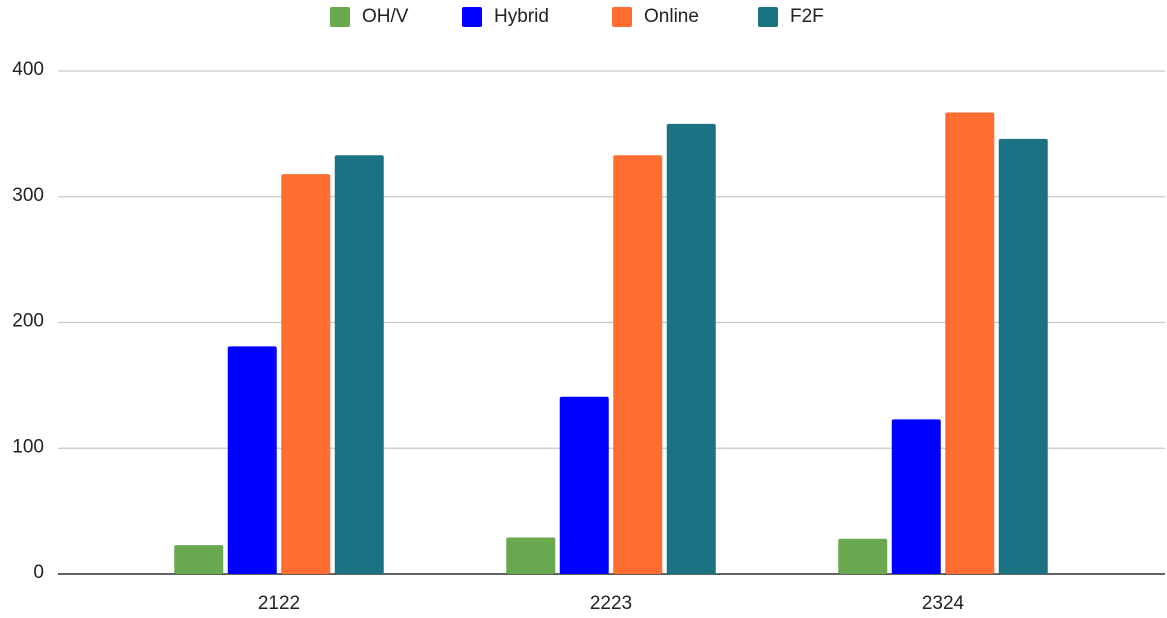 The width and height of the screenshot is (1167, 618). I want to click on y-tick-label: 200, so click(28, 321).